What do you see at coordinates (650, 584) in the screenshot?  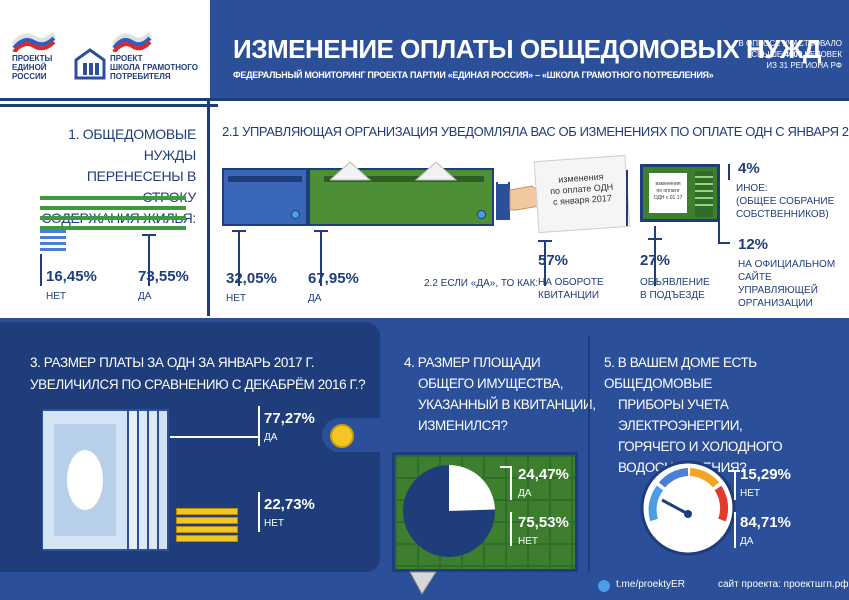 I see `telegram-link: t.me/proektyER` at bounding box center [650, 584].